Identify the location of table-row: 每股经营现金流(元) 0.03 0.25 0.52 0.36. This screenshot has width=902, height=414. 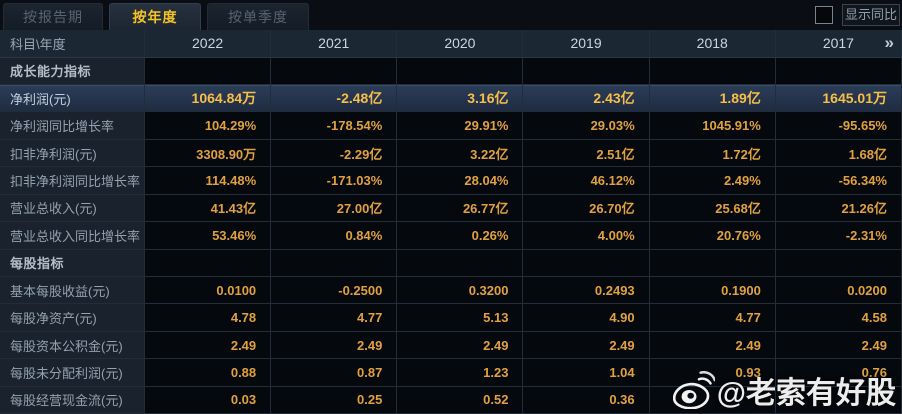
(451, 400).